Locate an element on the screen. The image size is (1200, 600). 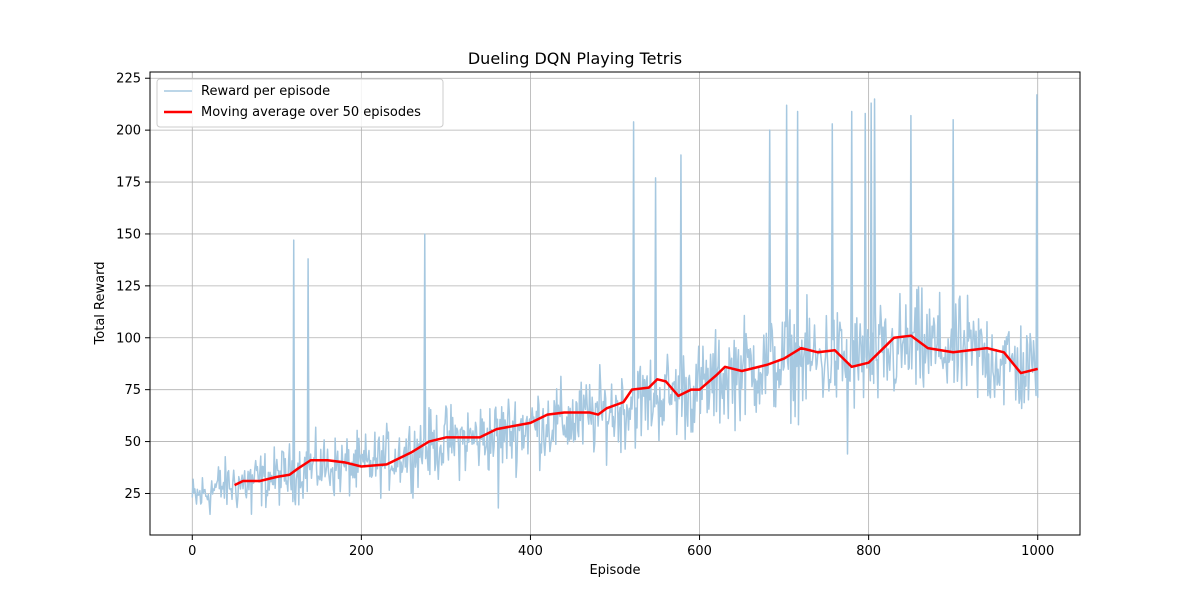
y-tick-label: 100 is located at coordinates (128, 338).